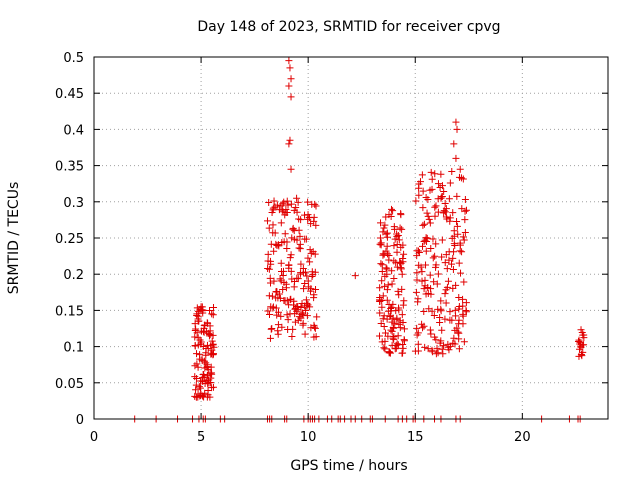 This screenshot has width=640, height=480. What do you see at coordinates (94, 437) in the screenshot?
I see `x-tick-label: 0` at bounding box center [94, 437].